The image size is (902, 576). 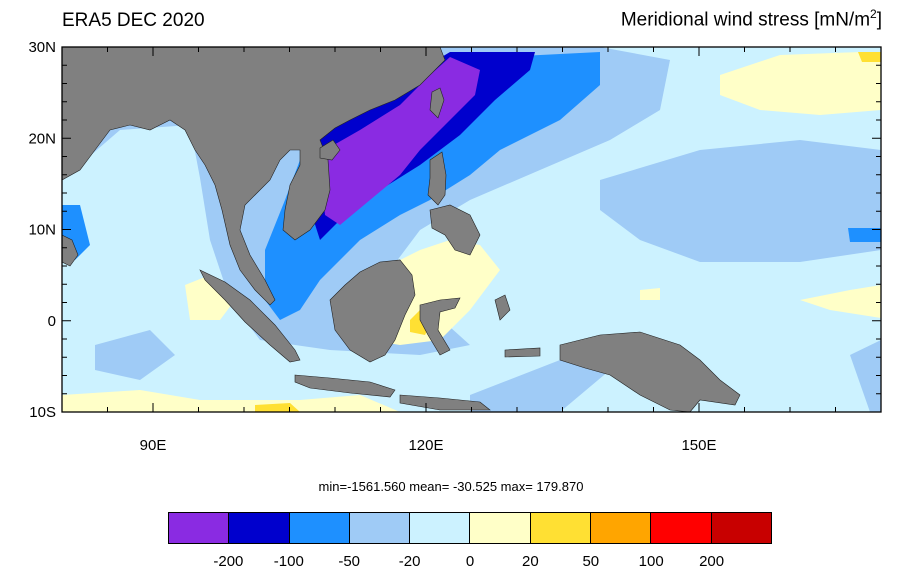 I want to click on land-new-guinea, so click(x=650, y=371).